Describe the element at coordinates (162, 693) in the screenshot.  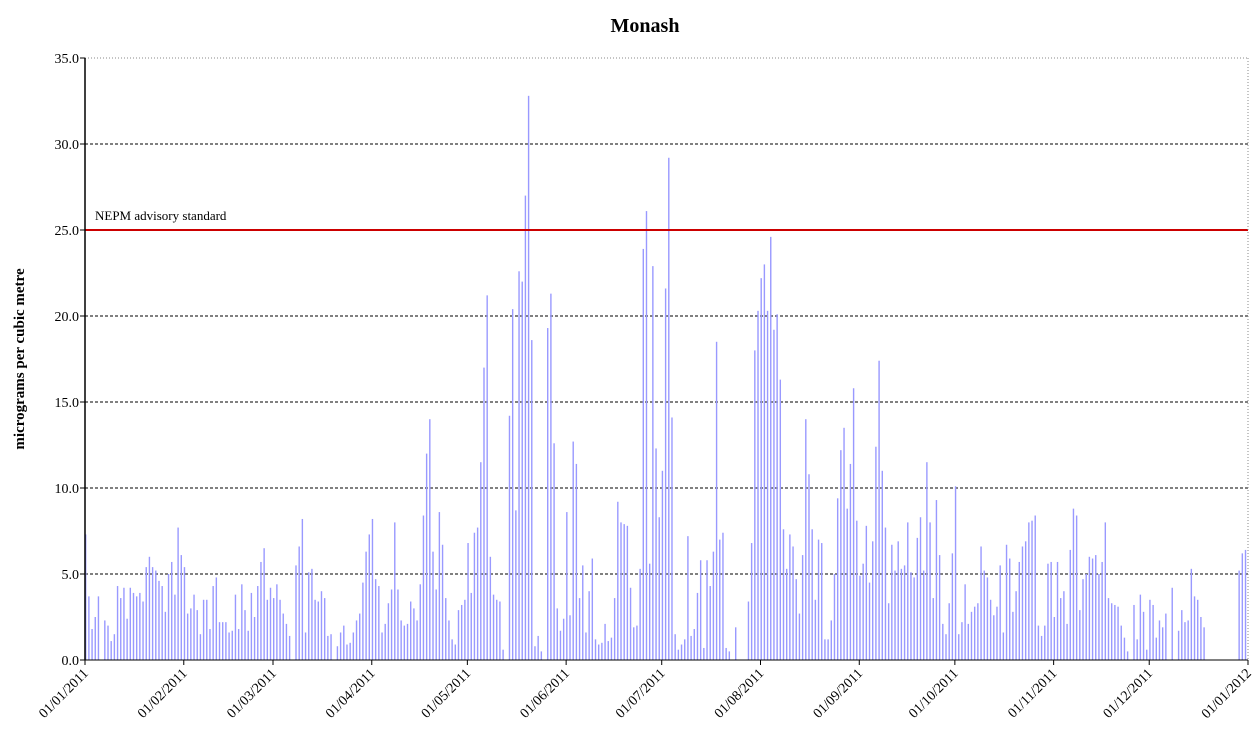
I see `x-tick-label: 01/02/2011` at that location.